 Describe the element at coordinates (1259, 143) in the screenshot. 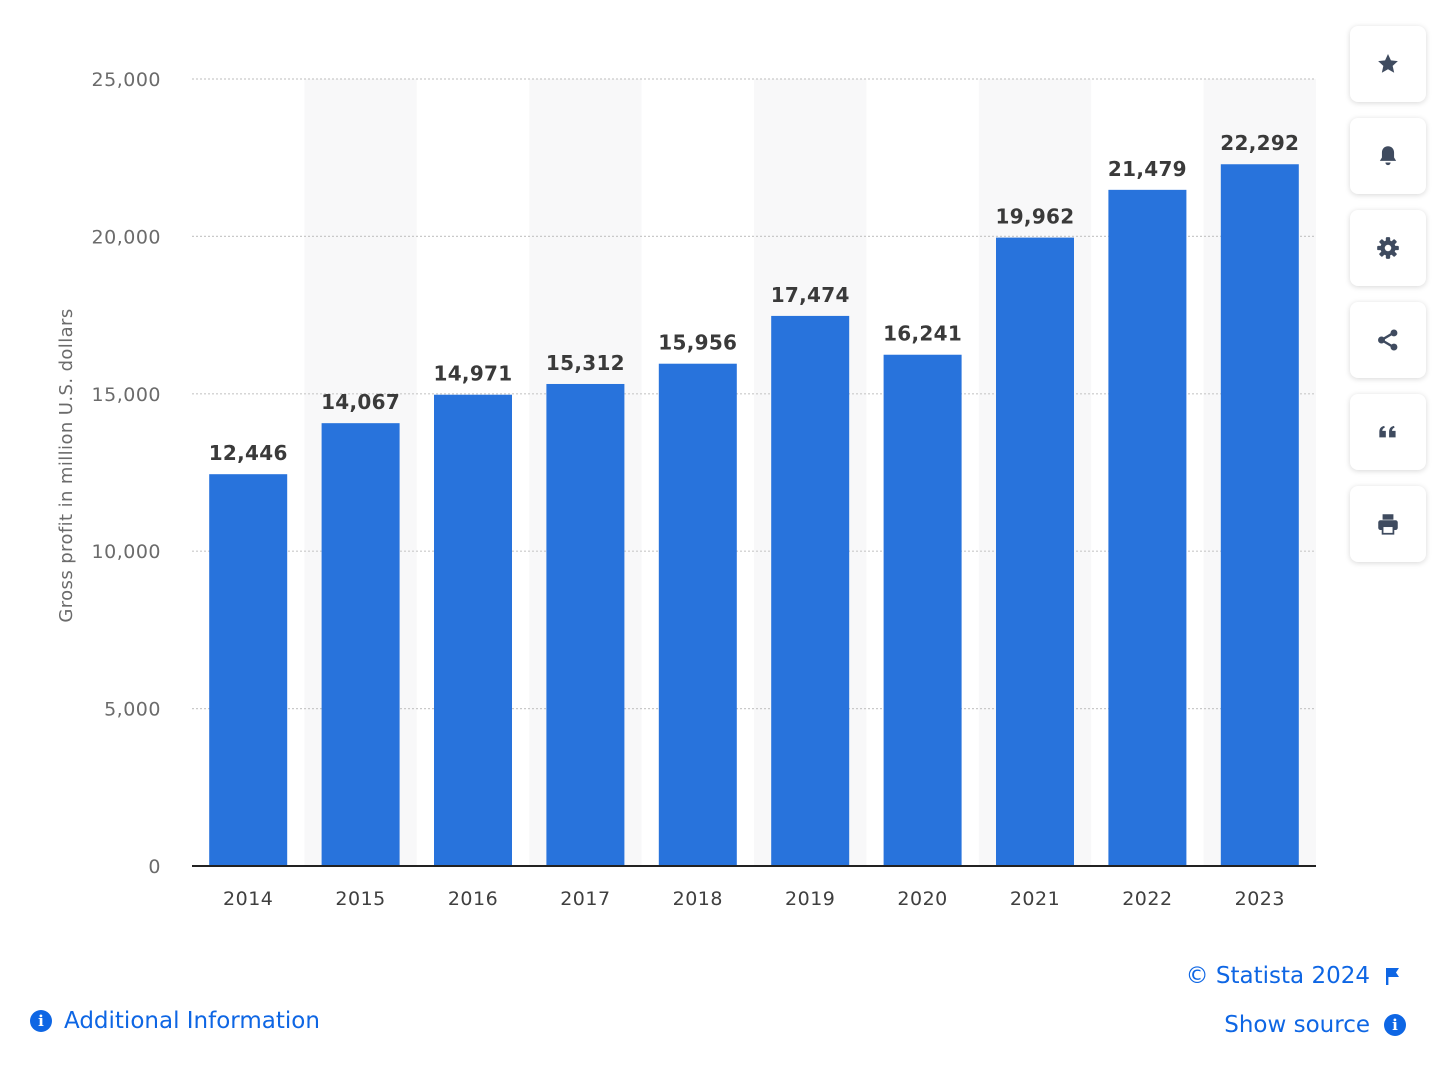

I see `data-label: 22,292` at that location.